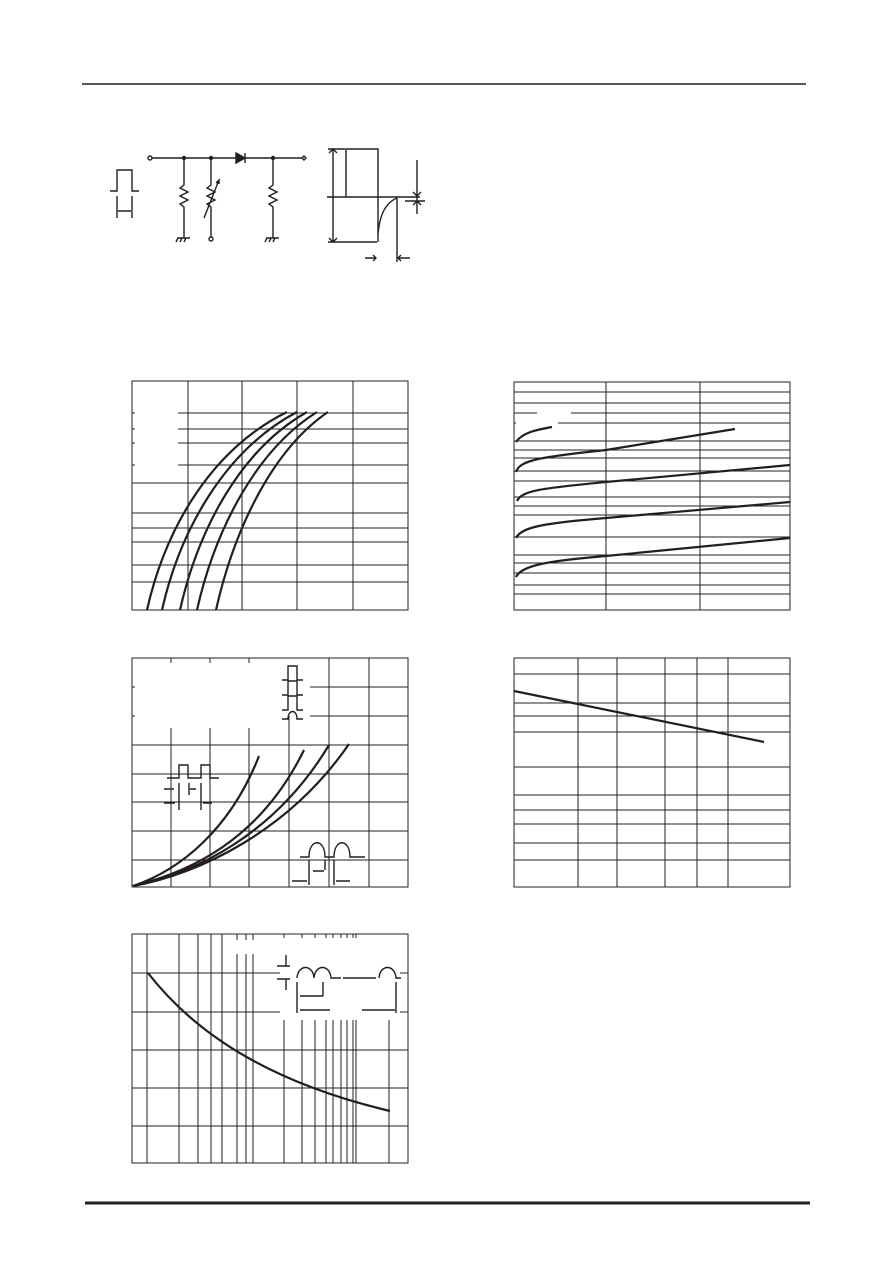 The width and height of the screenshot is (892, 1263). What do you see at coordinates (124, 180) in the screenshot?
I see `input-pulse` at bounding box center [124, 180].